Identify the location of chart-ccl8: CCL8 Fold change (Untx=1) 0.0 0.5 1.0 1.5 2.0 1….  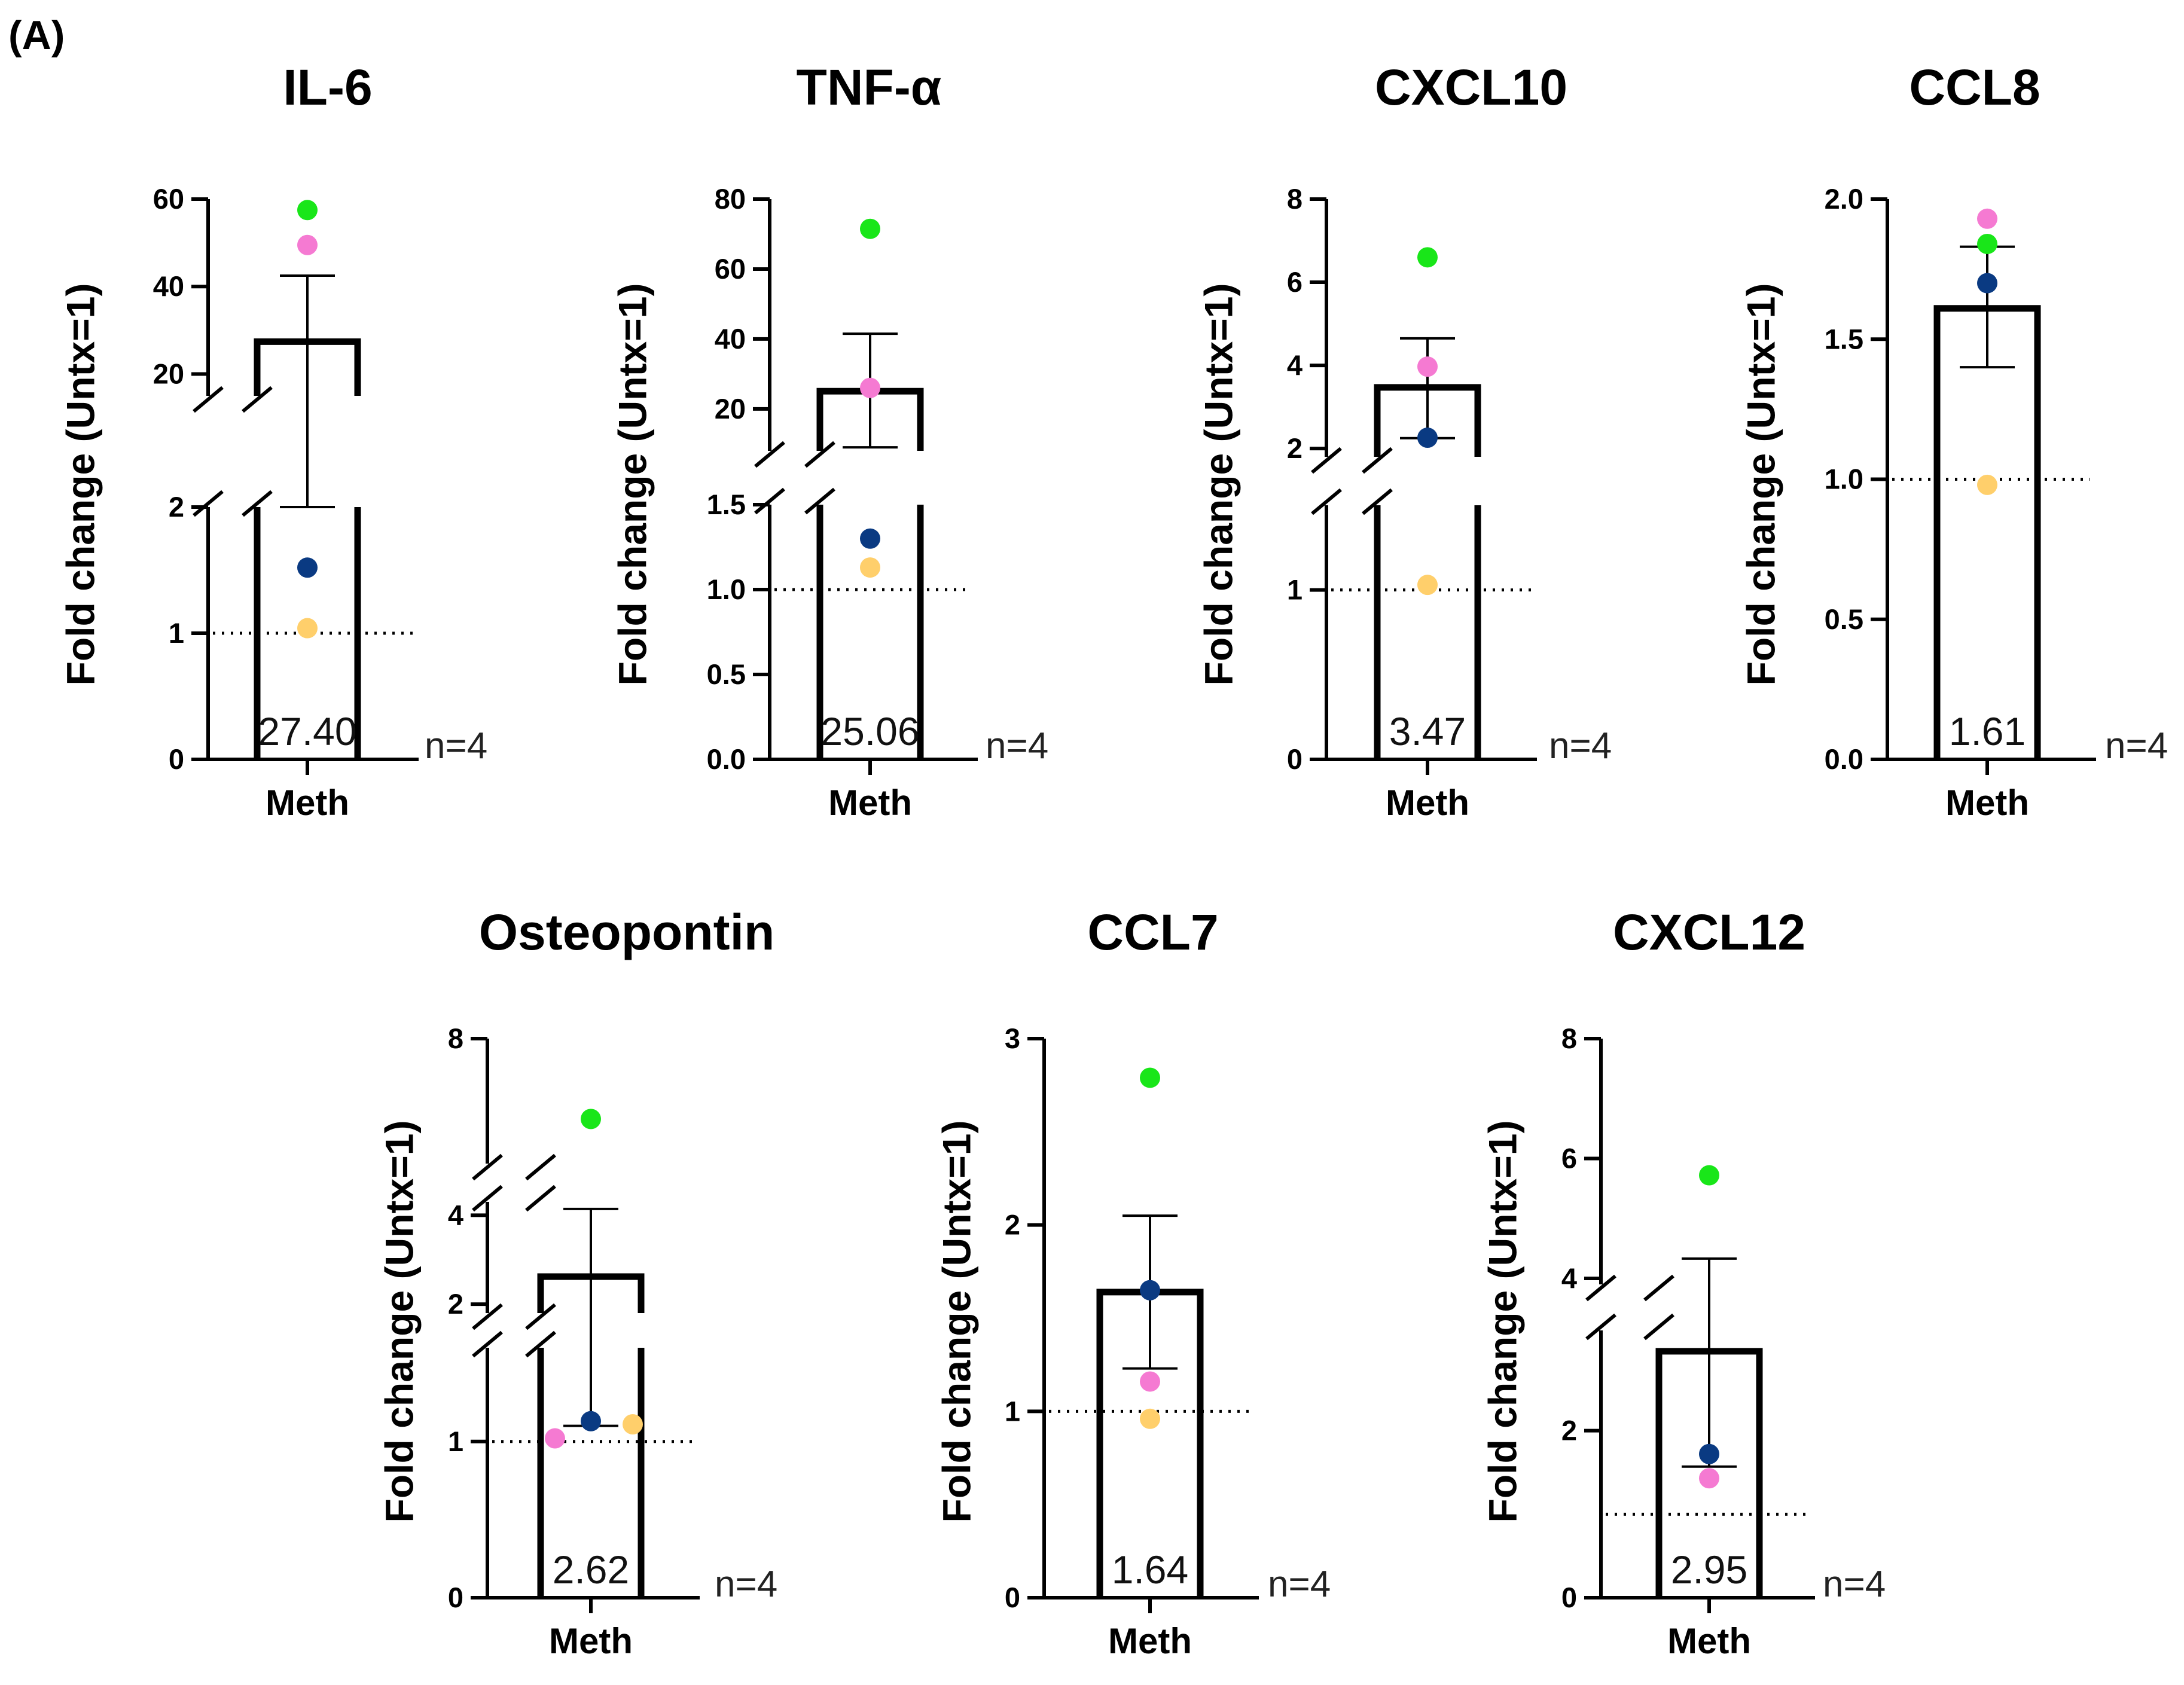
(1953, 441).